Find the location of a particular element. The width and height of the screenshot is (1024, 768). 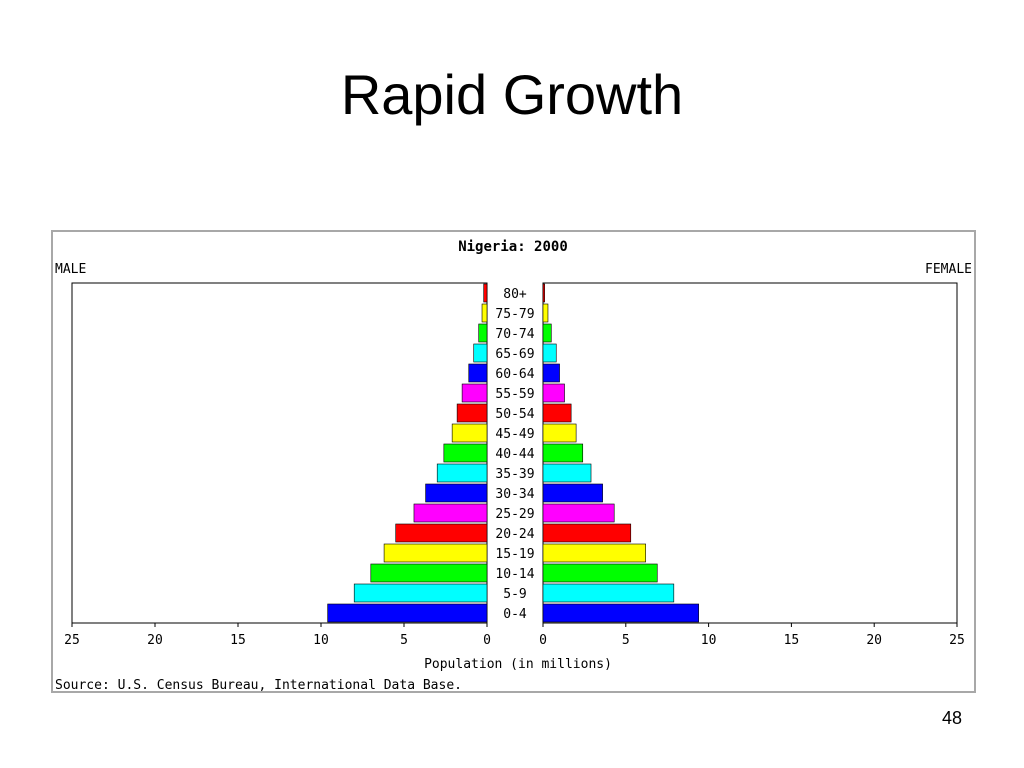

age-label-35-39: 35-39 is located at coordinates (514, 474).